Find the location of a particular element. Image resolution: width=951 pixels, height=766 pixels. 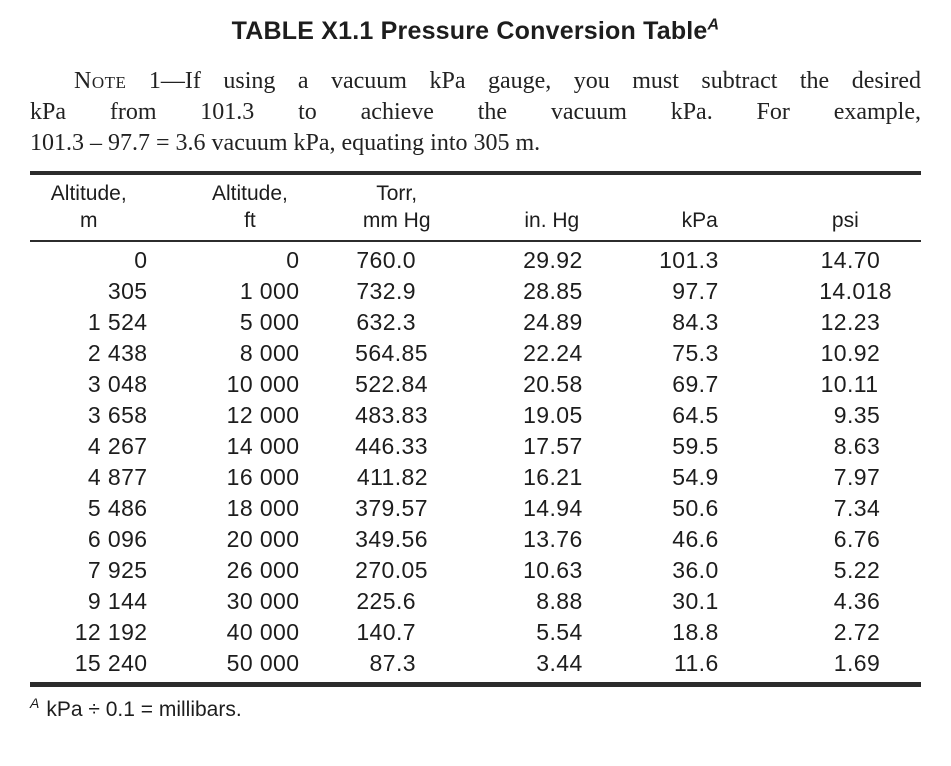

title-footnote-ref: A is located at coordinates (713, 25).